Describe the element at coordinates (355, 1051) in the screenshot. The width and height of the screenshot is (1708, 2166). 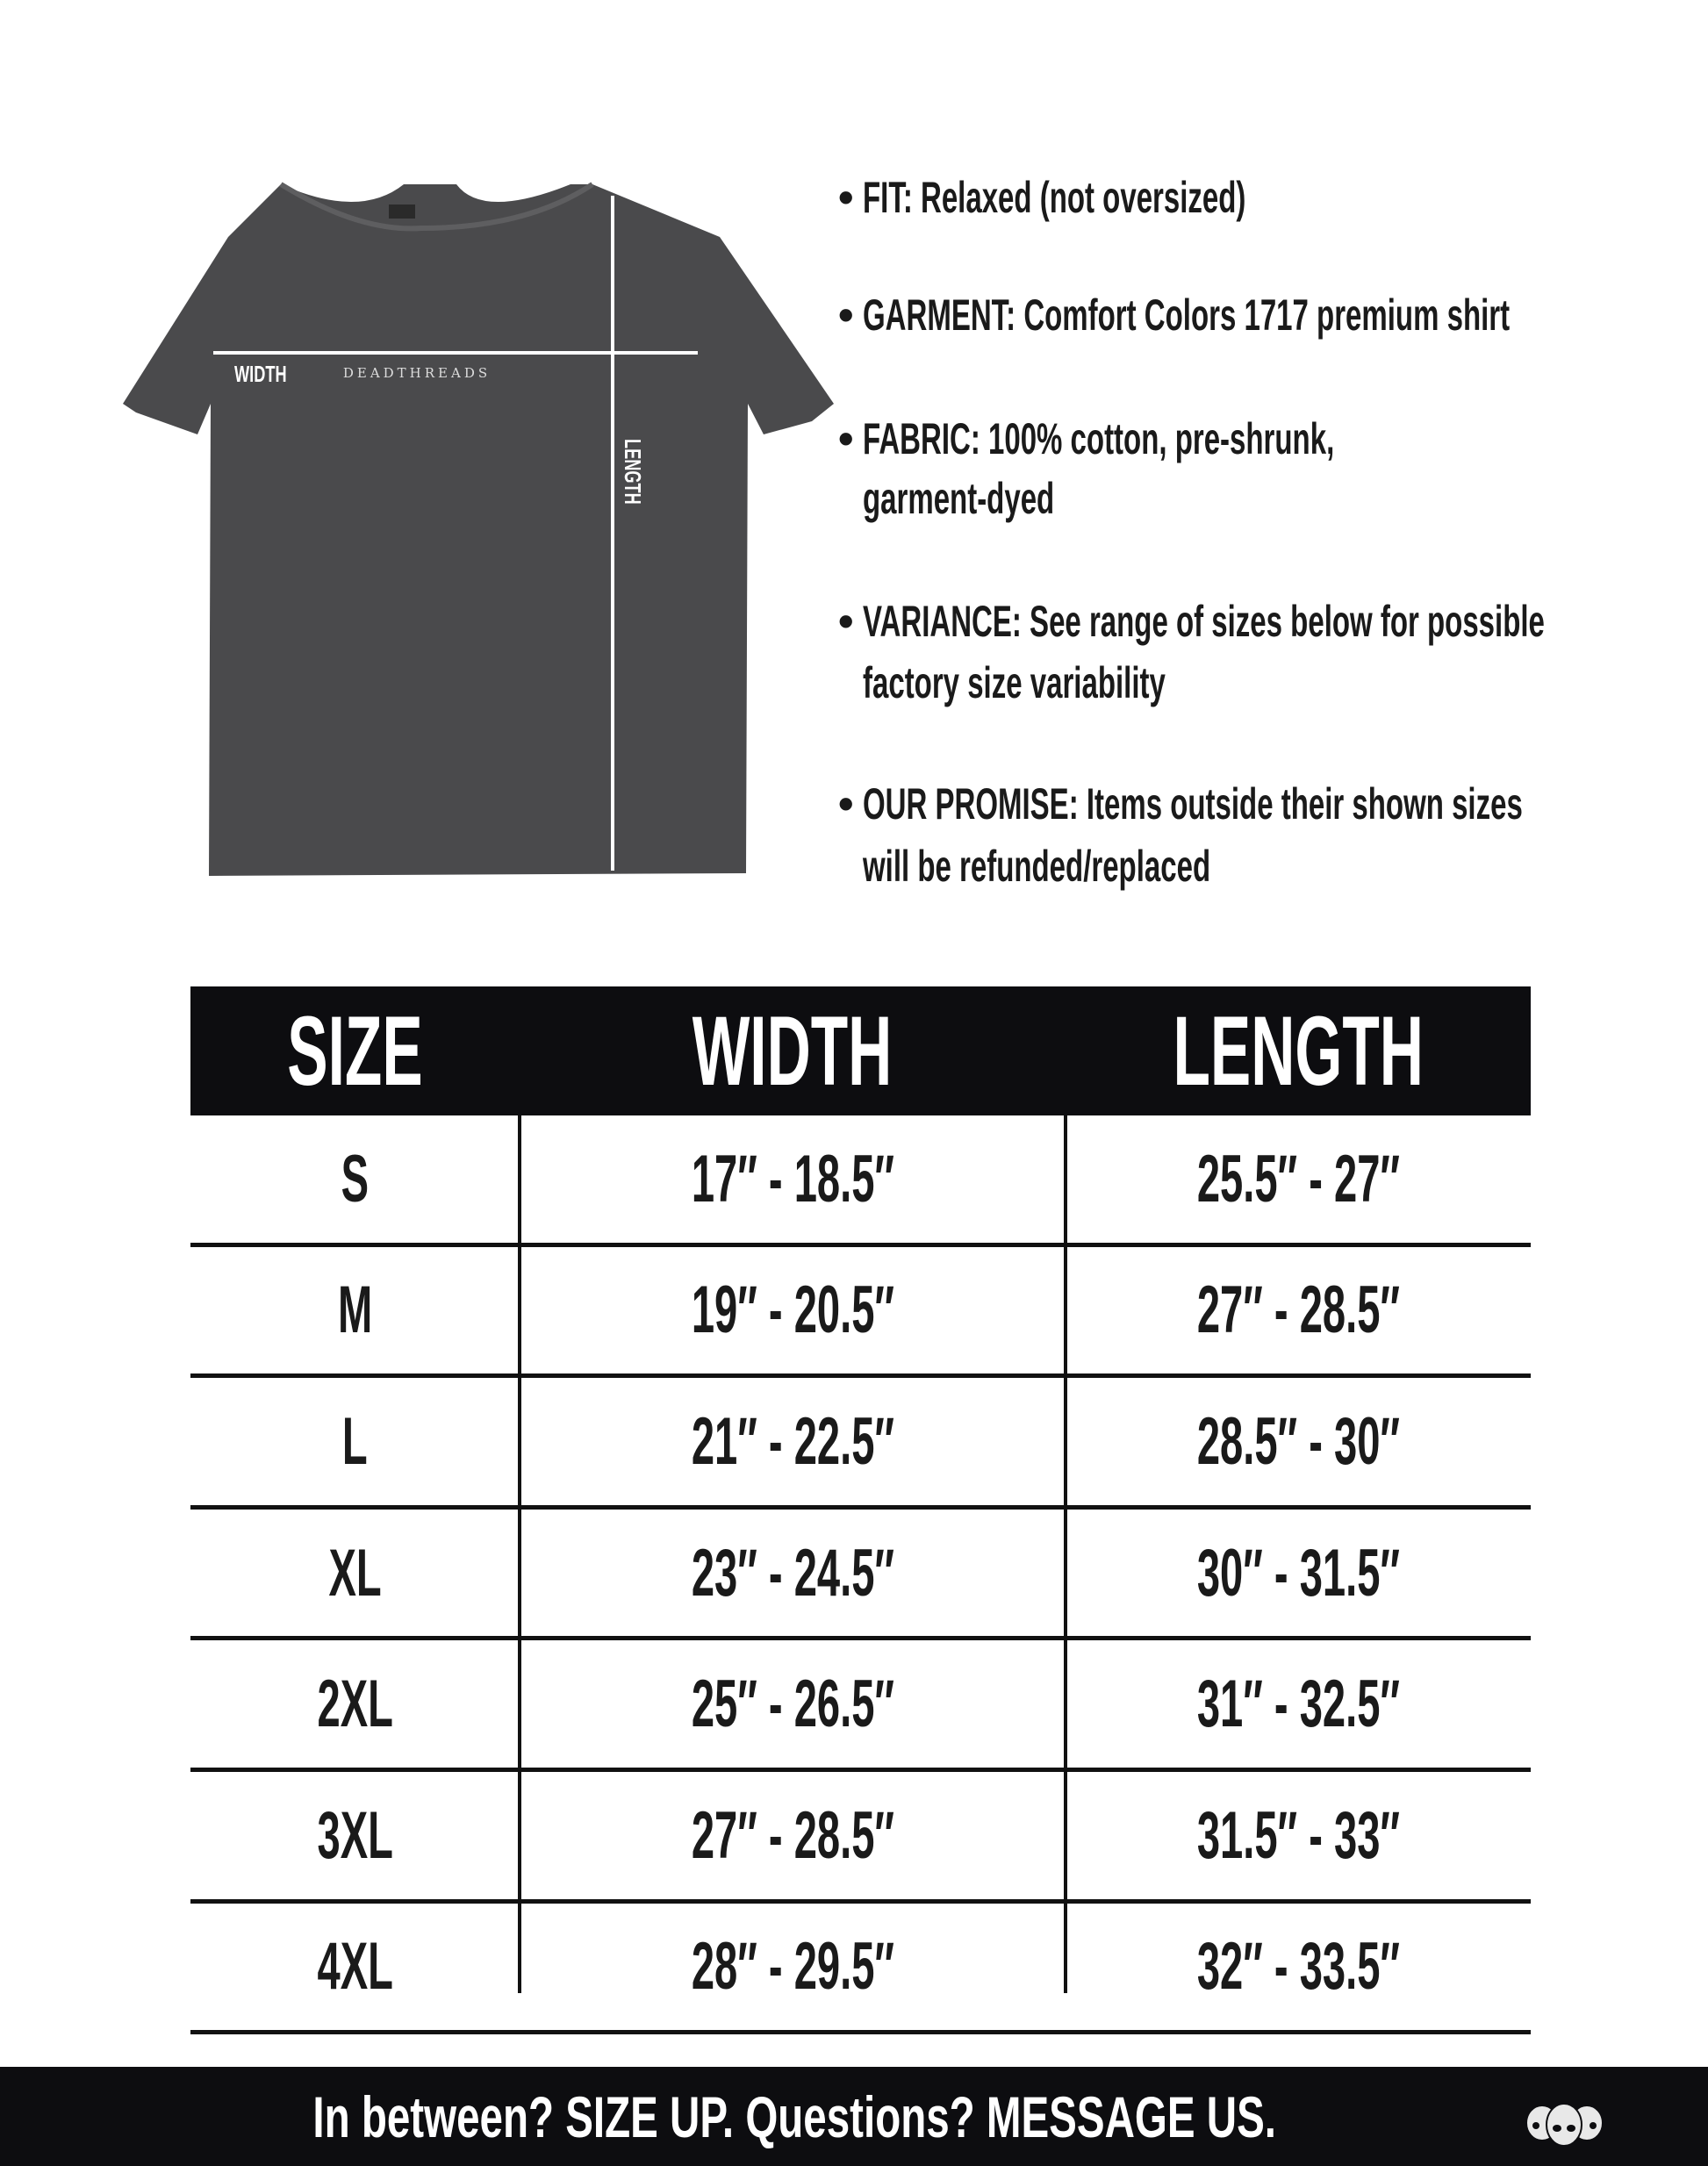
I see `header-size: SIZE` at that location.